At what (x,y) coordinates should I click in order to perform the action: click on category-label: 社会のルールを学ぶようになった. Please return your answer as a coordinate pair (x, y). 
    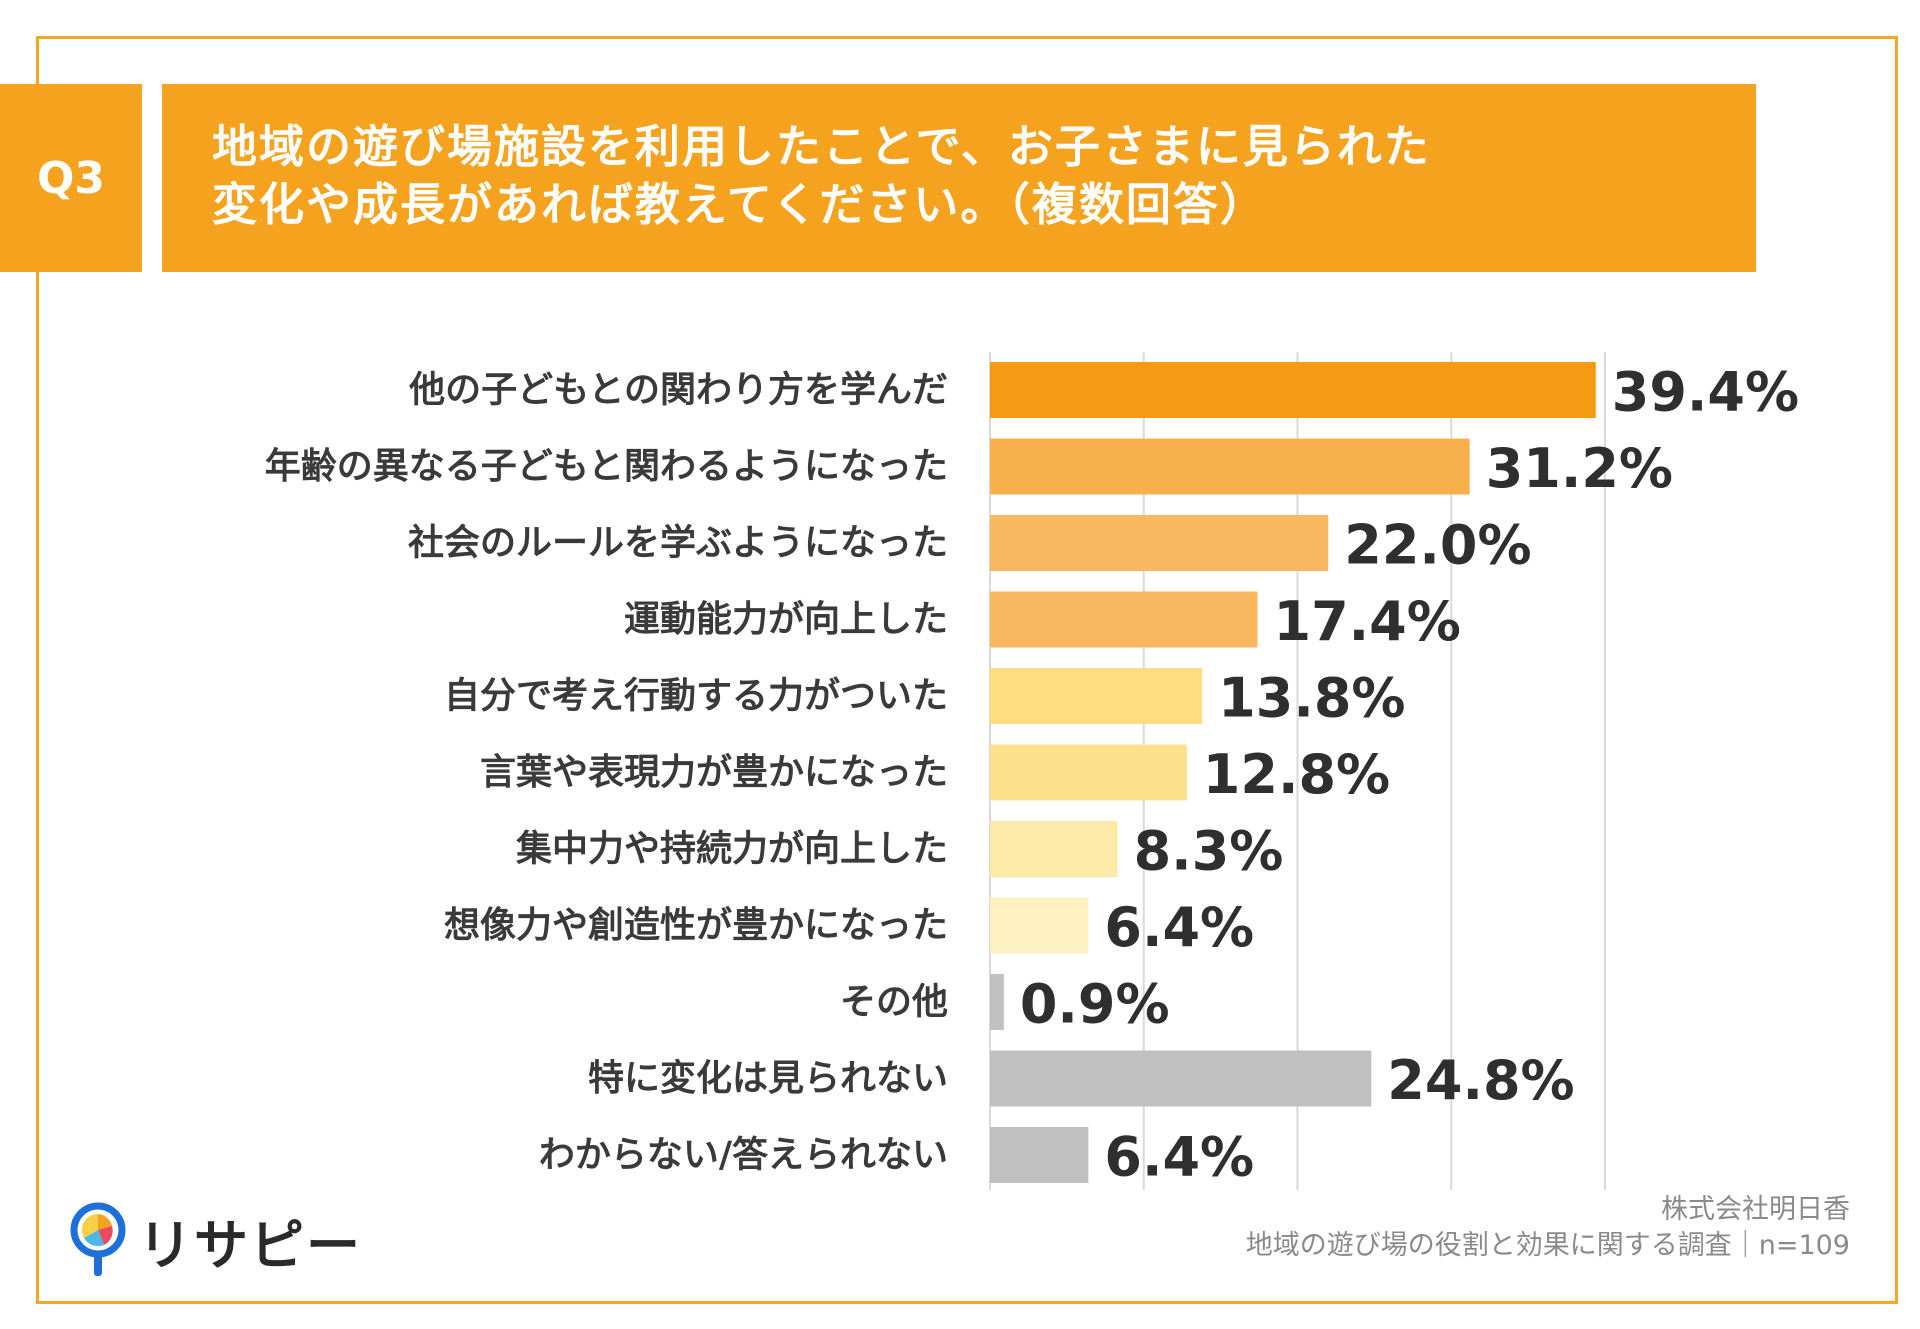
    Looking at the image, I should click on (678, 543).